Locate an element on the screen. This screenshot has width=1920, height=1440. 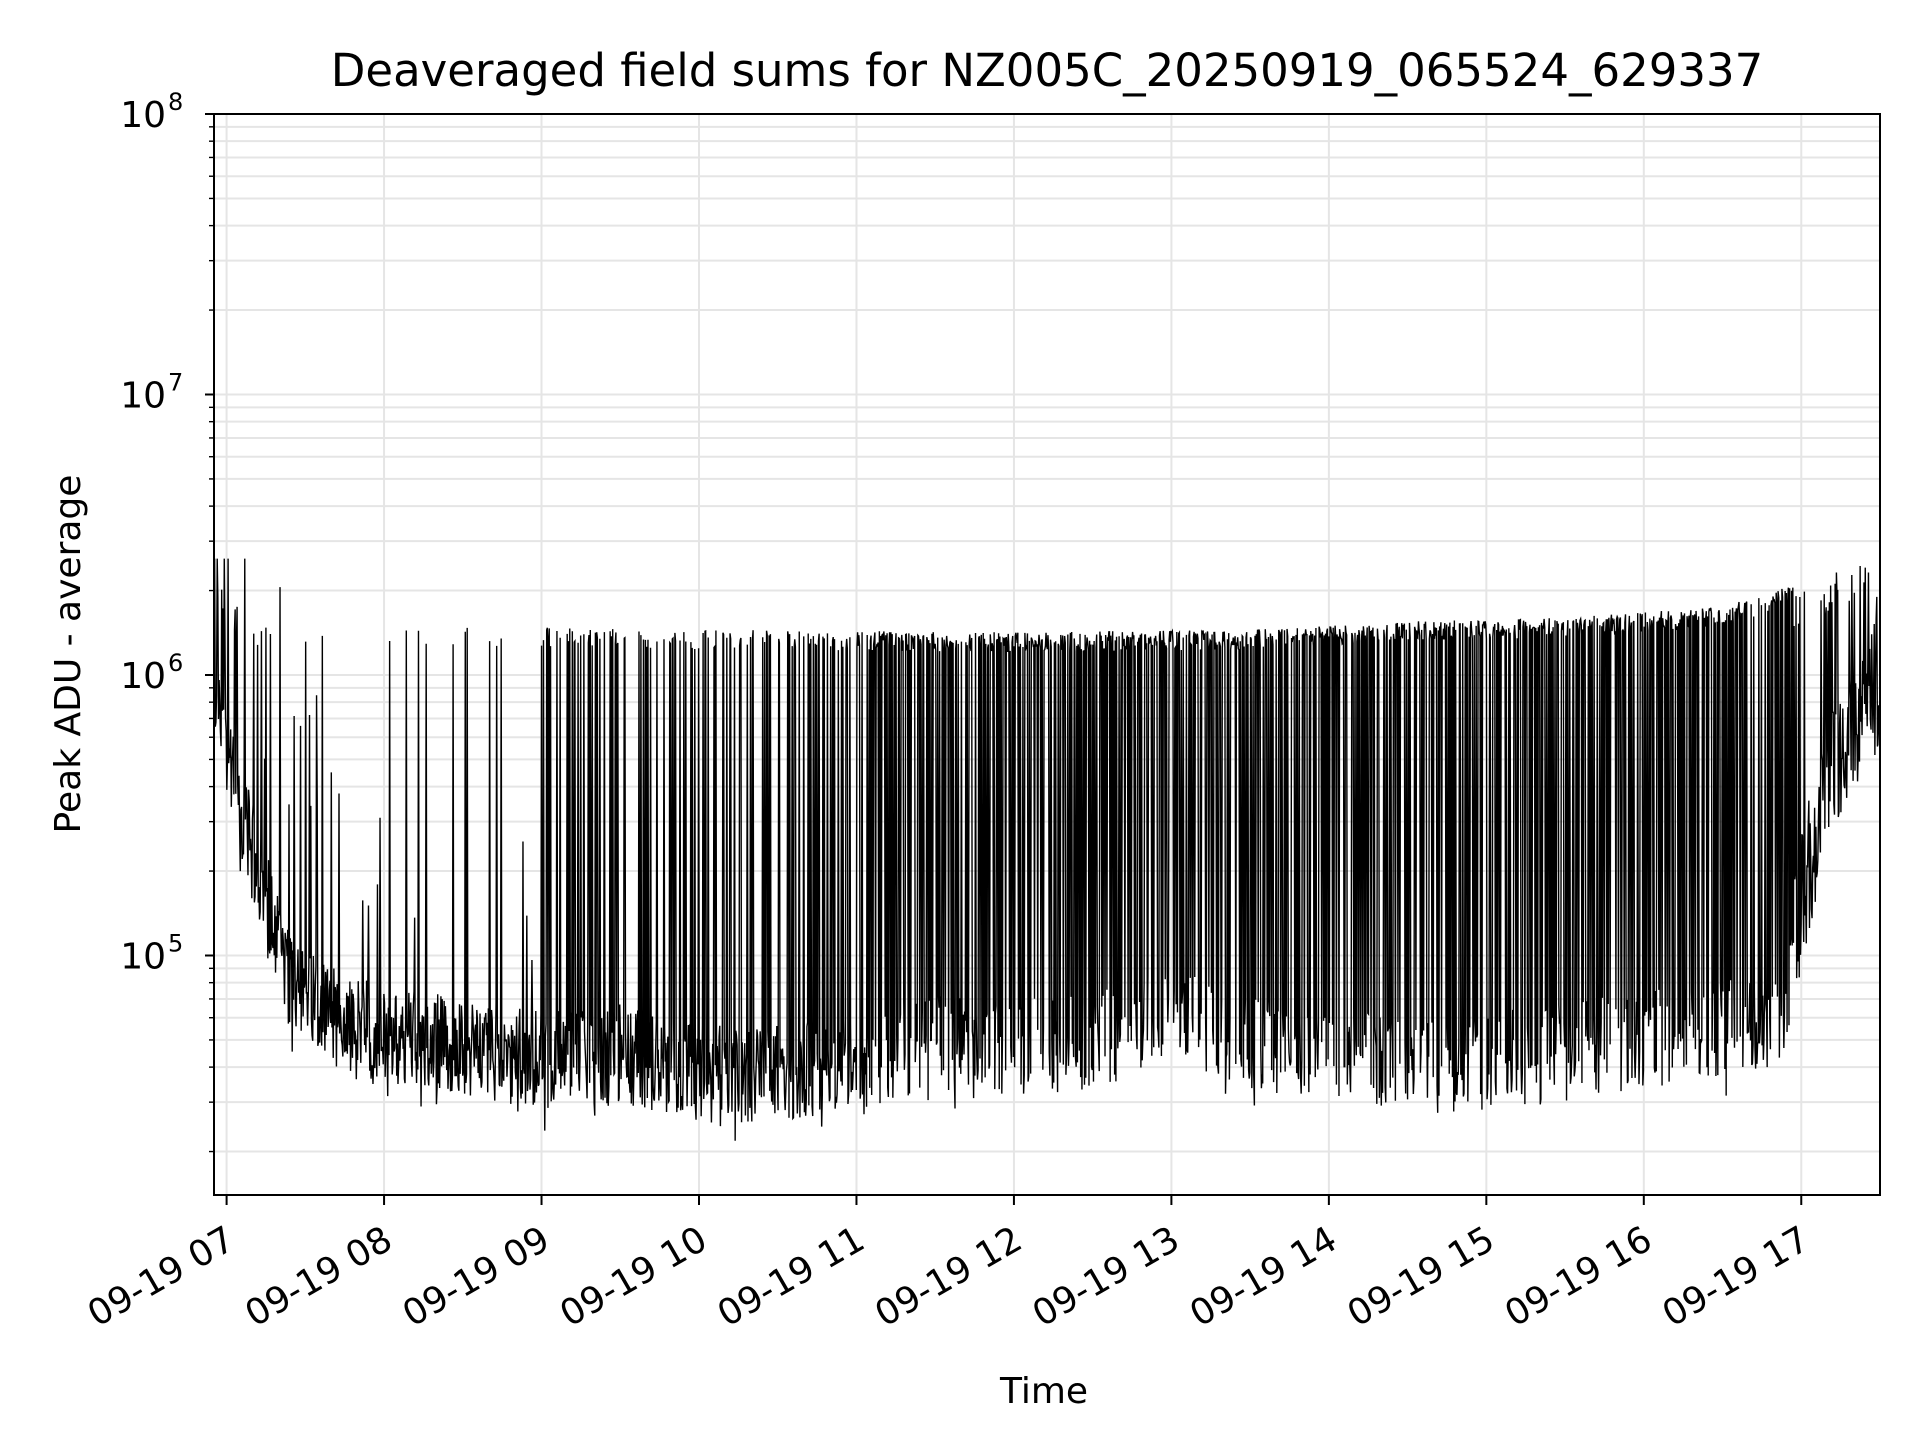
x-axis-label: Time is located at coordinates (1043, 1391).